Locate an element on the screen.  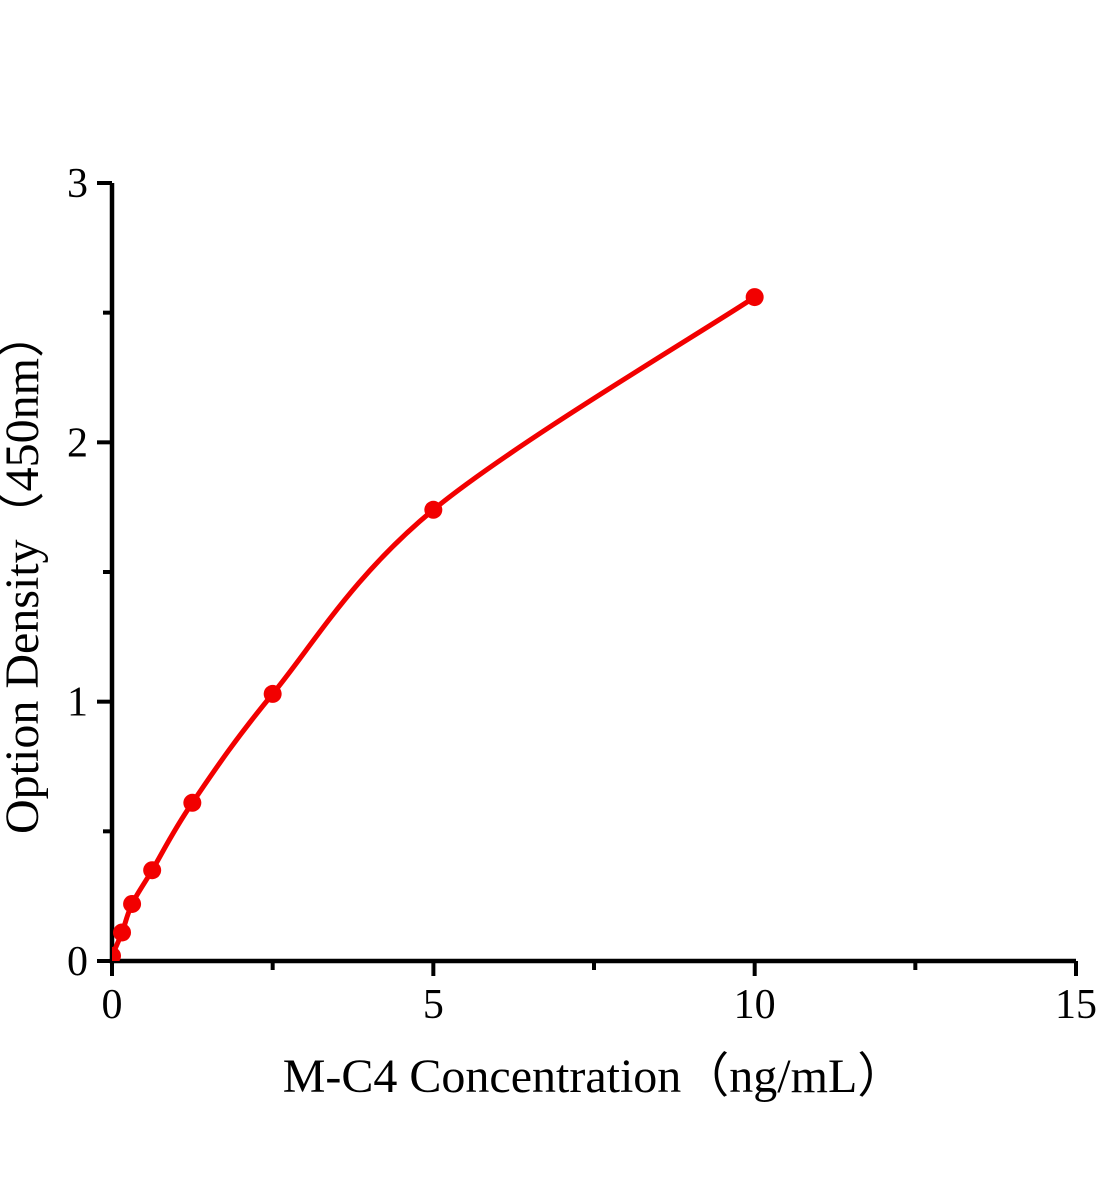
x-axis-title: M-C4 Concentration（ng/mL） is located at coordinates (594, 1076).